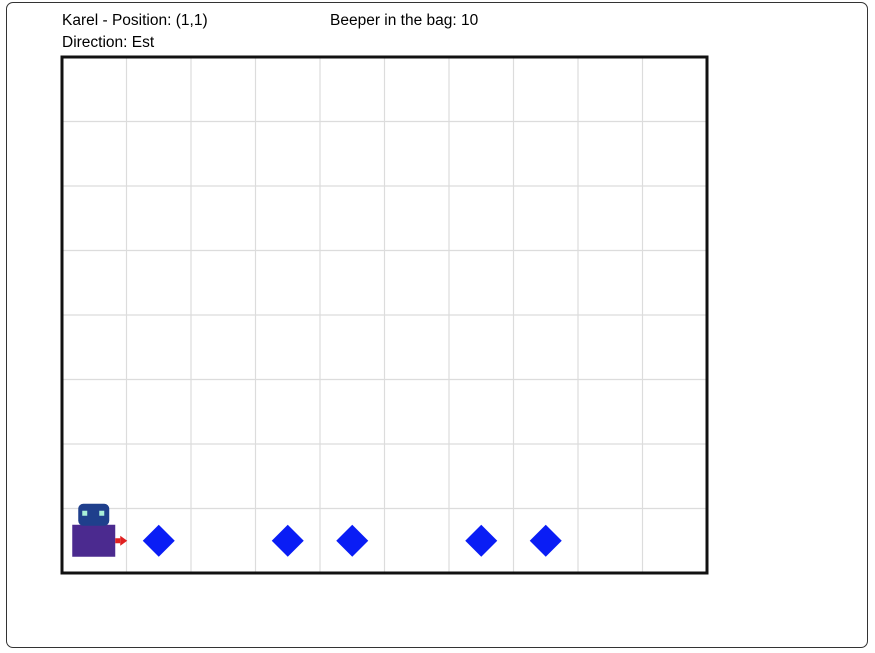 This screenshot has height=653, width=875. What do you see at coordinates (93, 541) in the screenshot?
I see `karel-body` at bounding box center [93, 541].